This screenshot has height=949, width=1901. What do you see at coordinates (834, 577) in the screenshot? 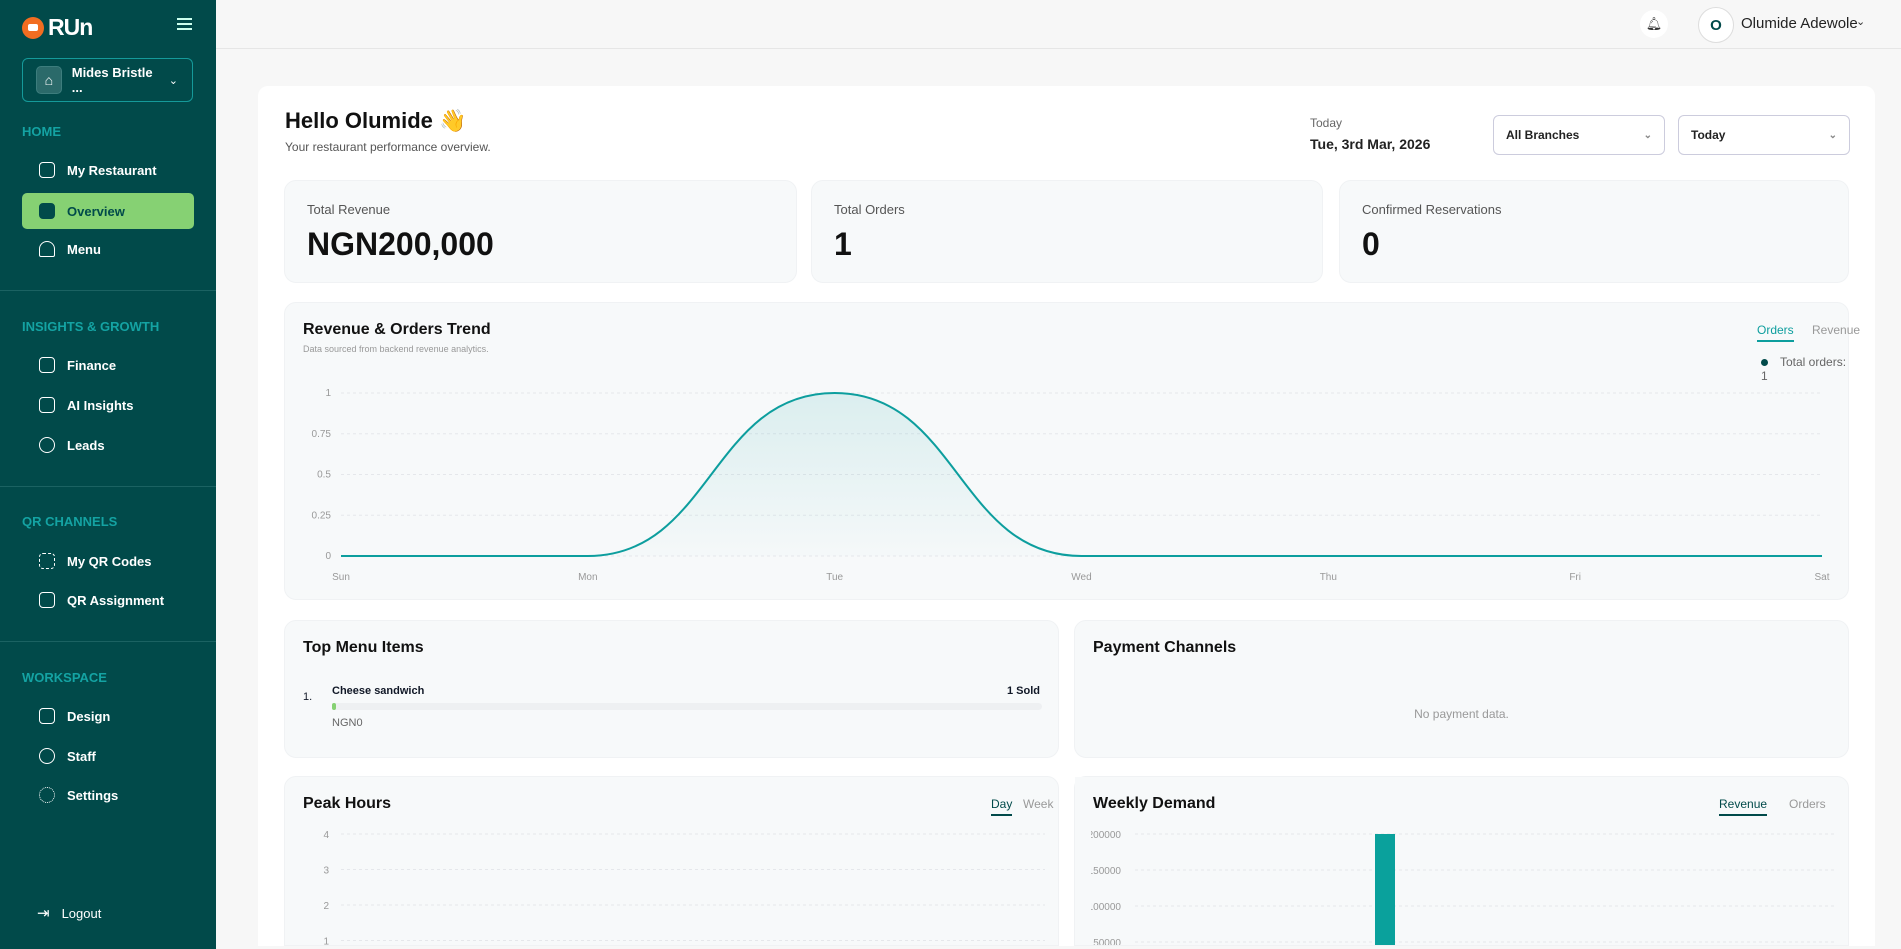
I see `x-tick-label: Tue` at bounding box center [834, 577].